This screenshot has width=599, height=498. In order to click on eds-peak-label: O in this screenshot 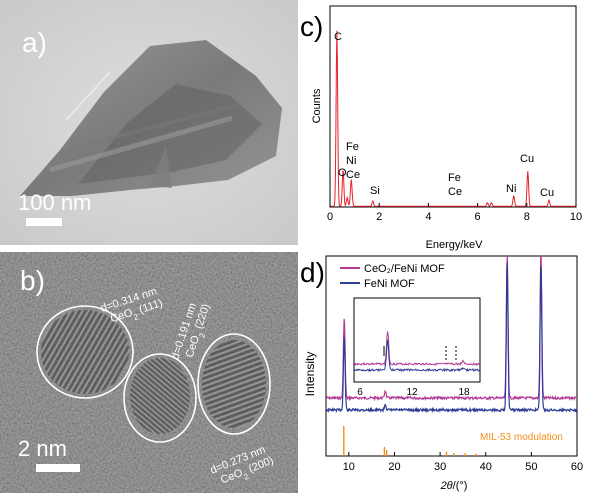, I will do `click(342, 173)`.